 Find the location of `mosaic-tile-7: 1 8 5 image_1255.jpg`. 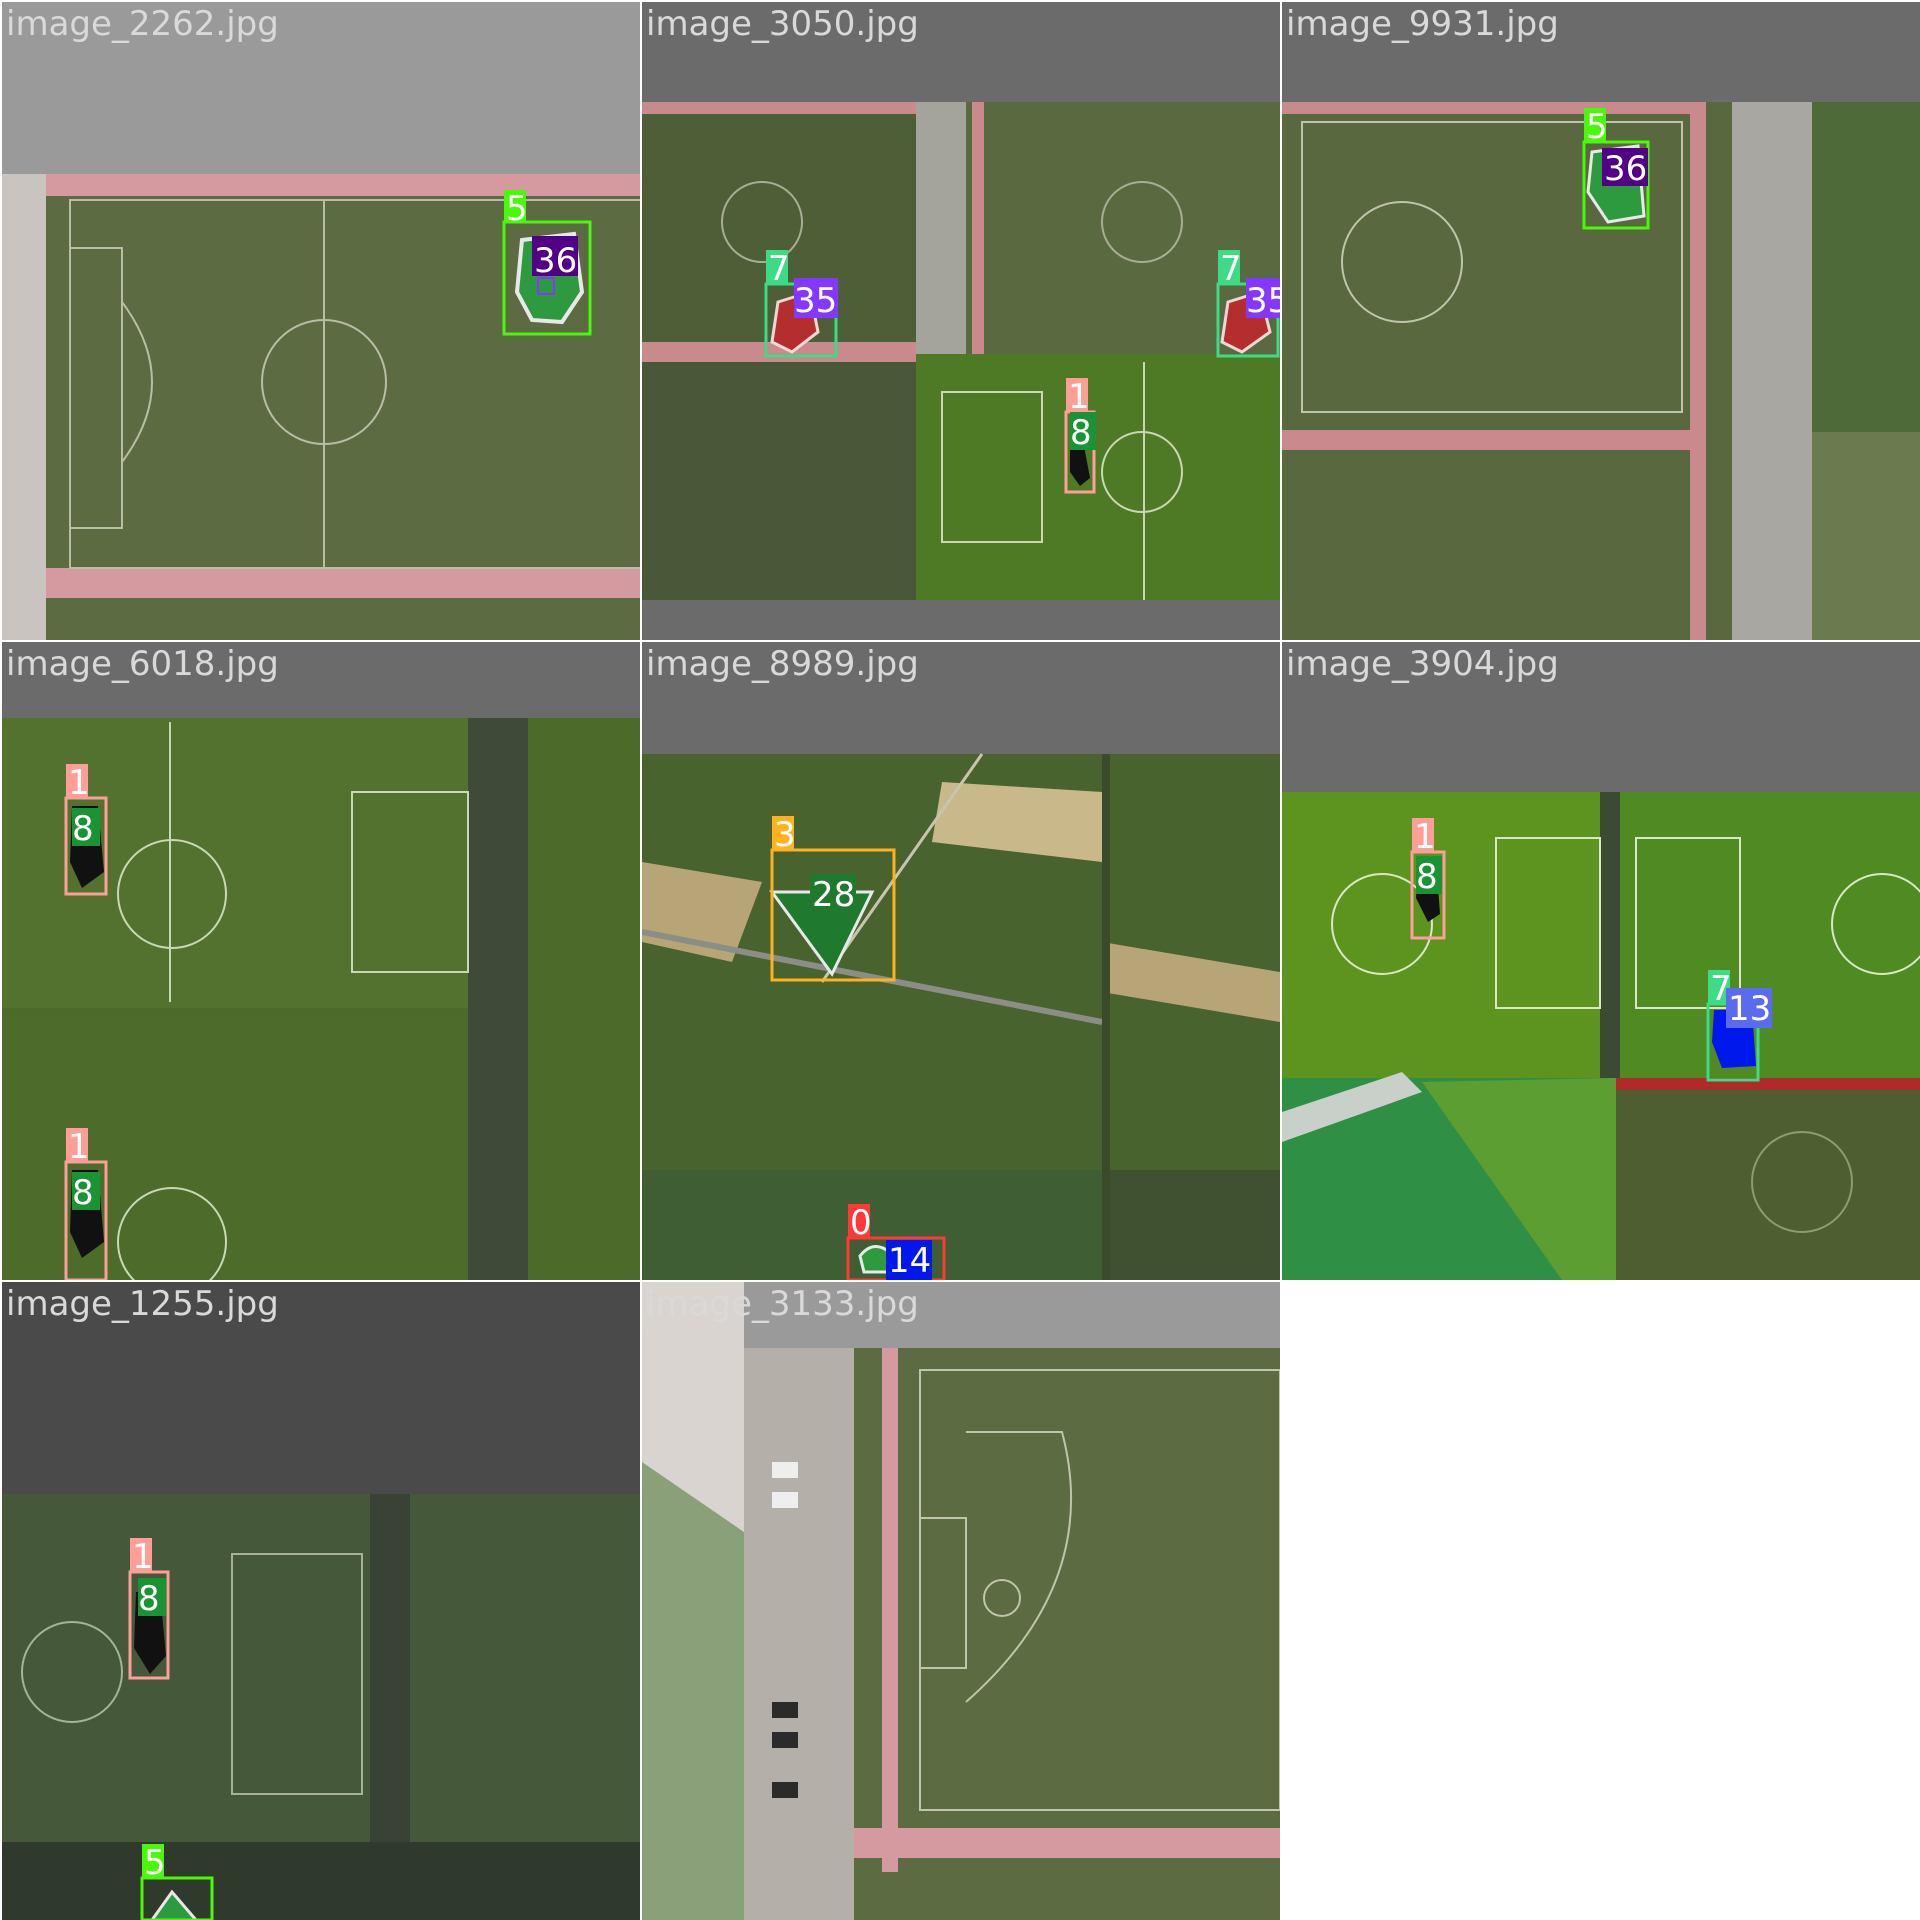

mosaic-tile-7: 1 8 5 image_1255.jpg is located at coordinates (321, 1601).